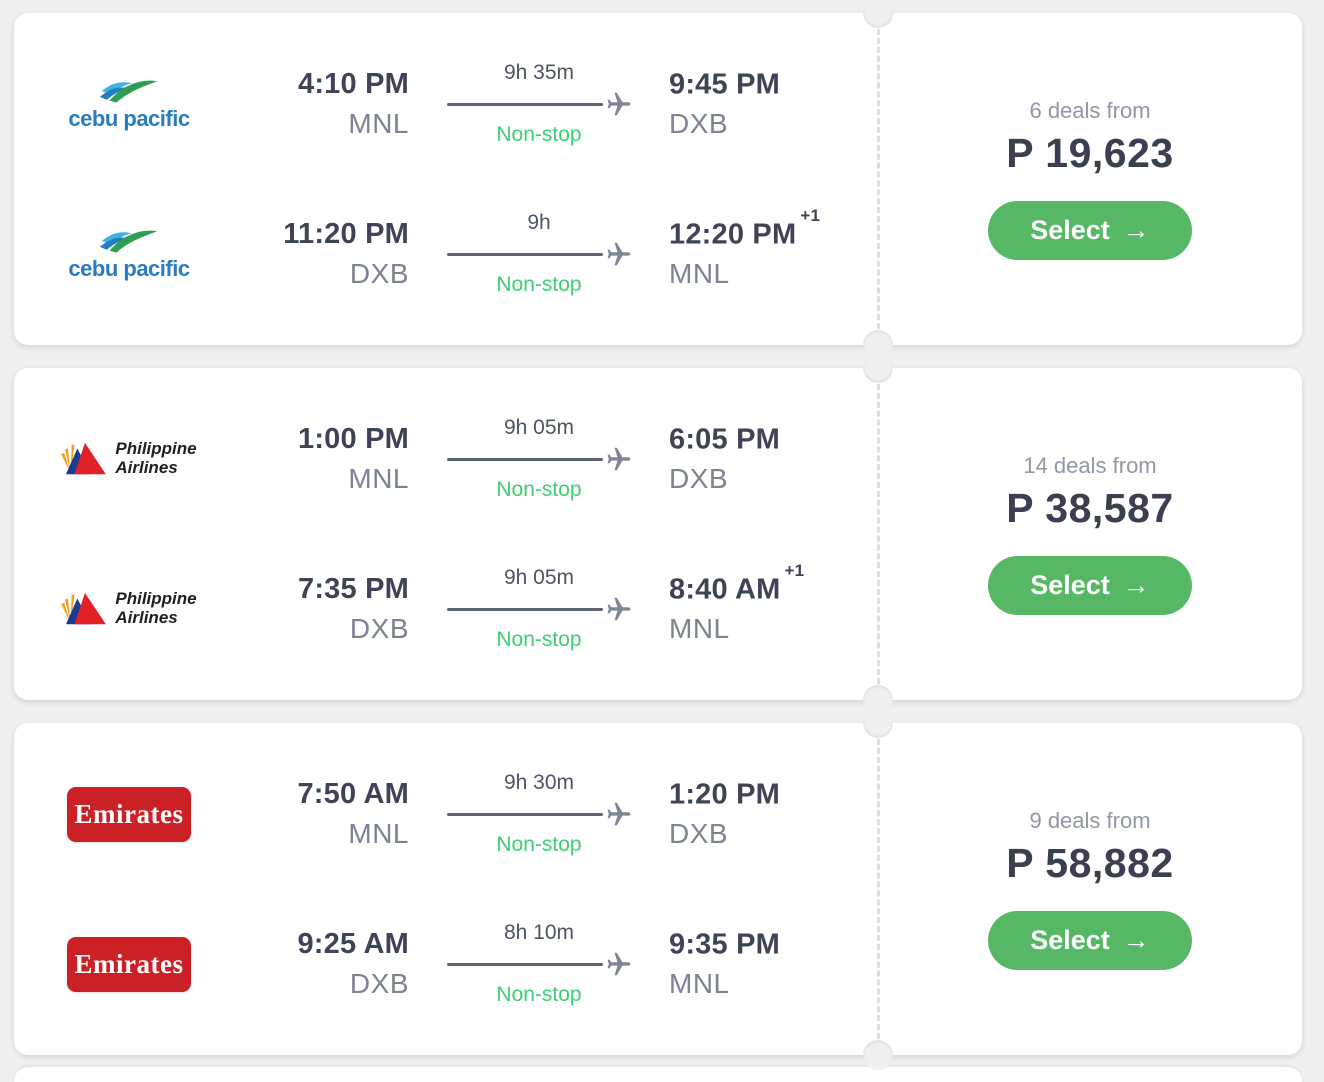 The height and width of the screenshot is (1082, 1324). What do you see at coordinates (129, 118) in the screenshot?
I see `cebu-pacific-wordmark: cebu pacific` at bounding box center [129, 118].